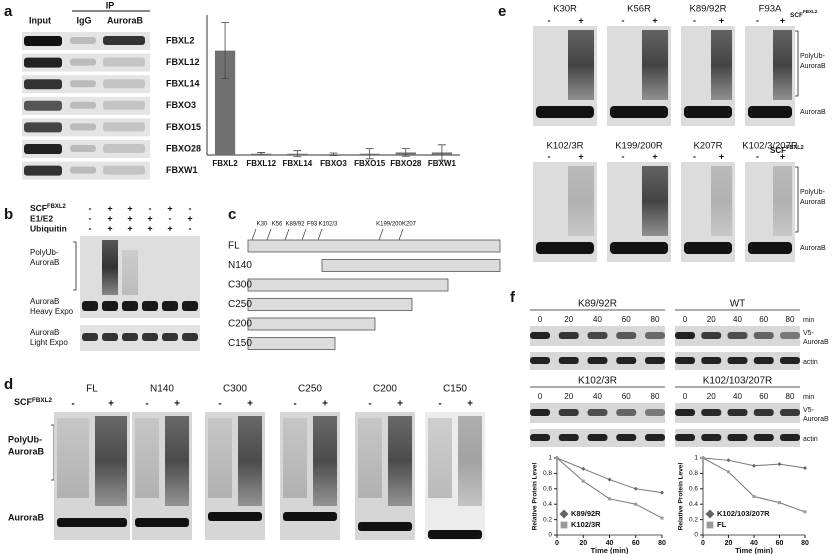 Image resolution: width=835 pixels, height=554 pixels. What do you see at coordinates (183, 84) in the screenshot?
I see `row-label: FBXL14` at bounding box center [183, 84].